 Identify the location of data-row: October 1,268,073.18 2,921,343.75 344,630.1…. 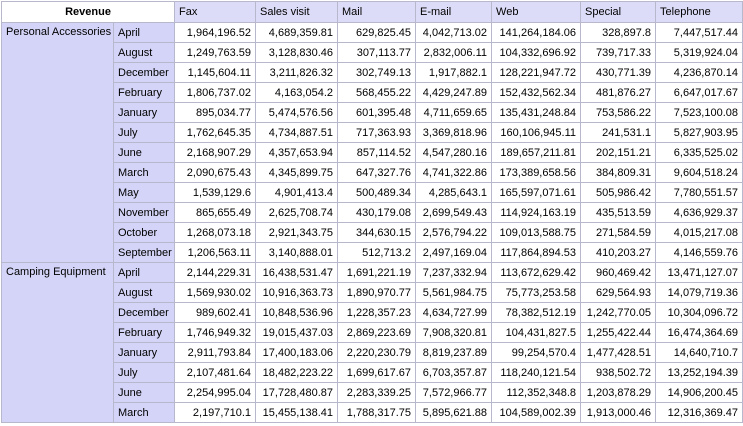
(372, 232).